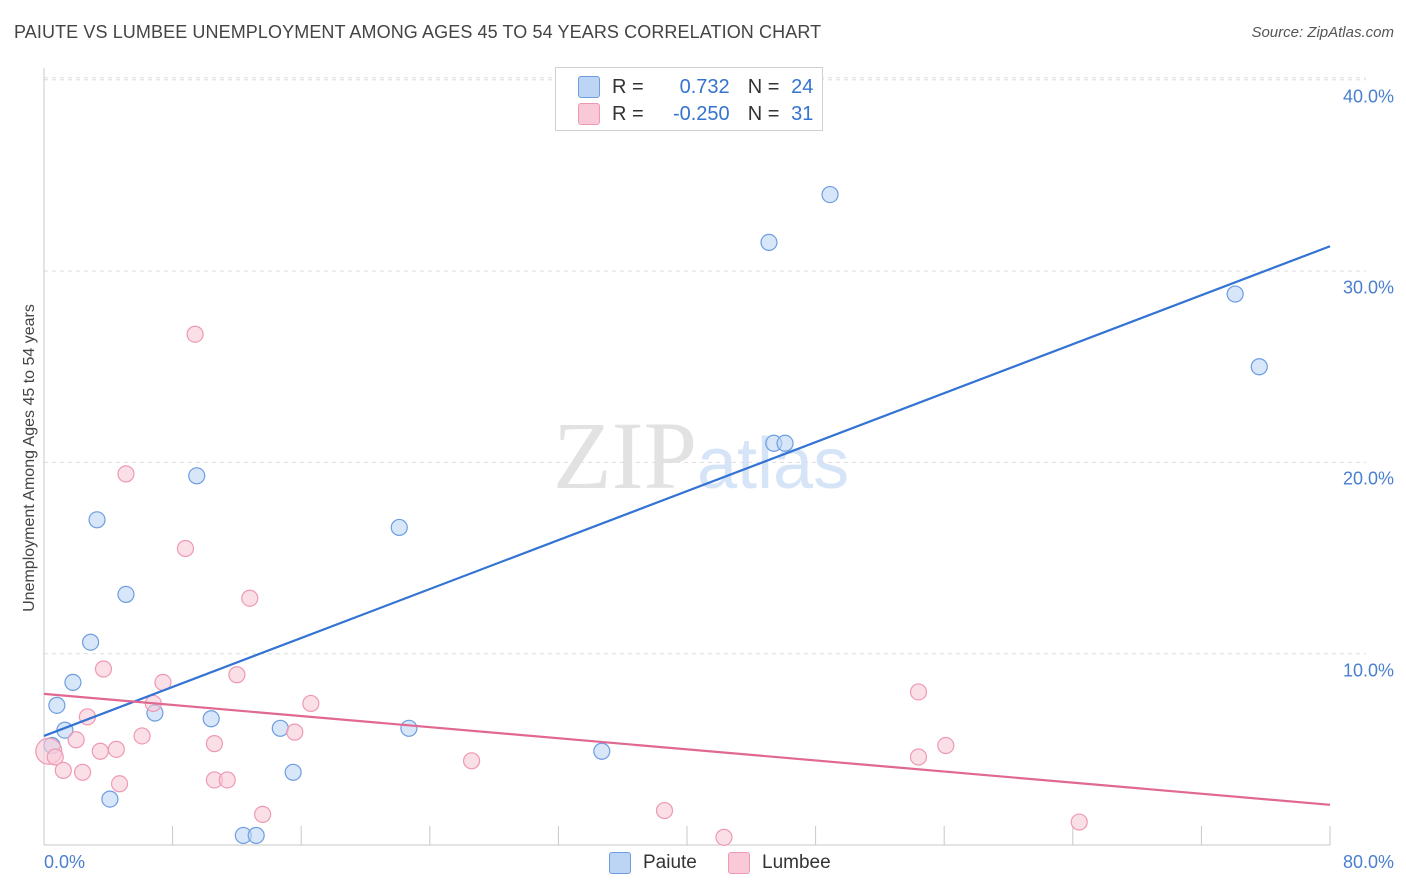 The width and height of the screenshot is (1406, 892). What do you see at coordinates (1368, 478) in the screenshot?
I see `y-tick-label-20: 20.0%` at bounding box center [1368, 478].